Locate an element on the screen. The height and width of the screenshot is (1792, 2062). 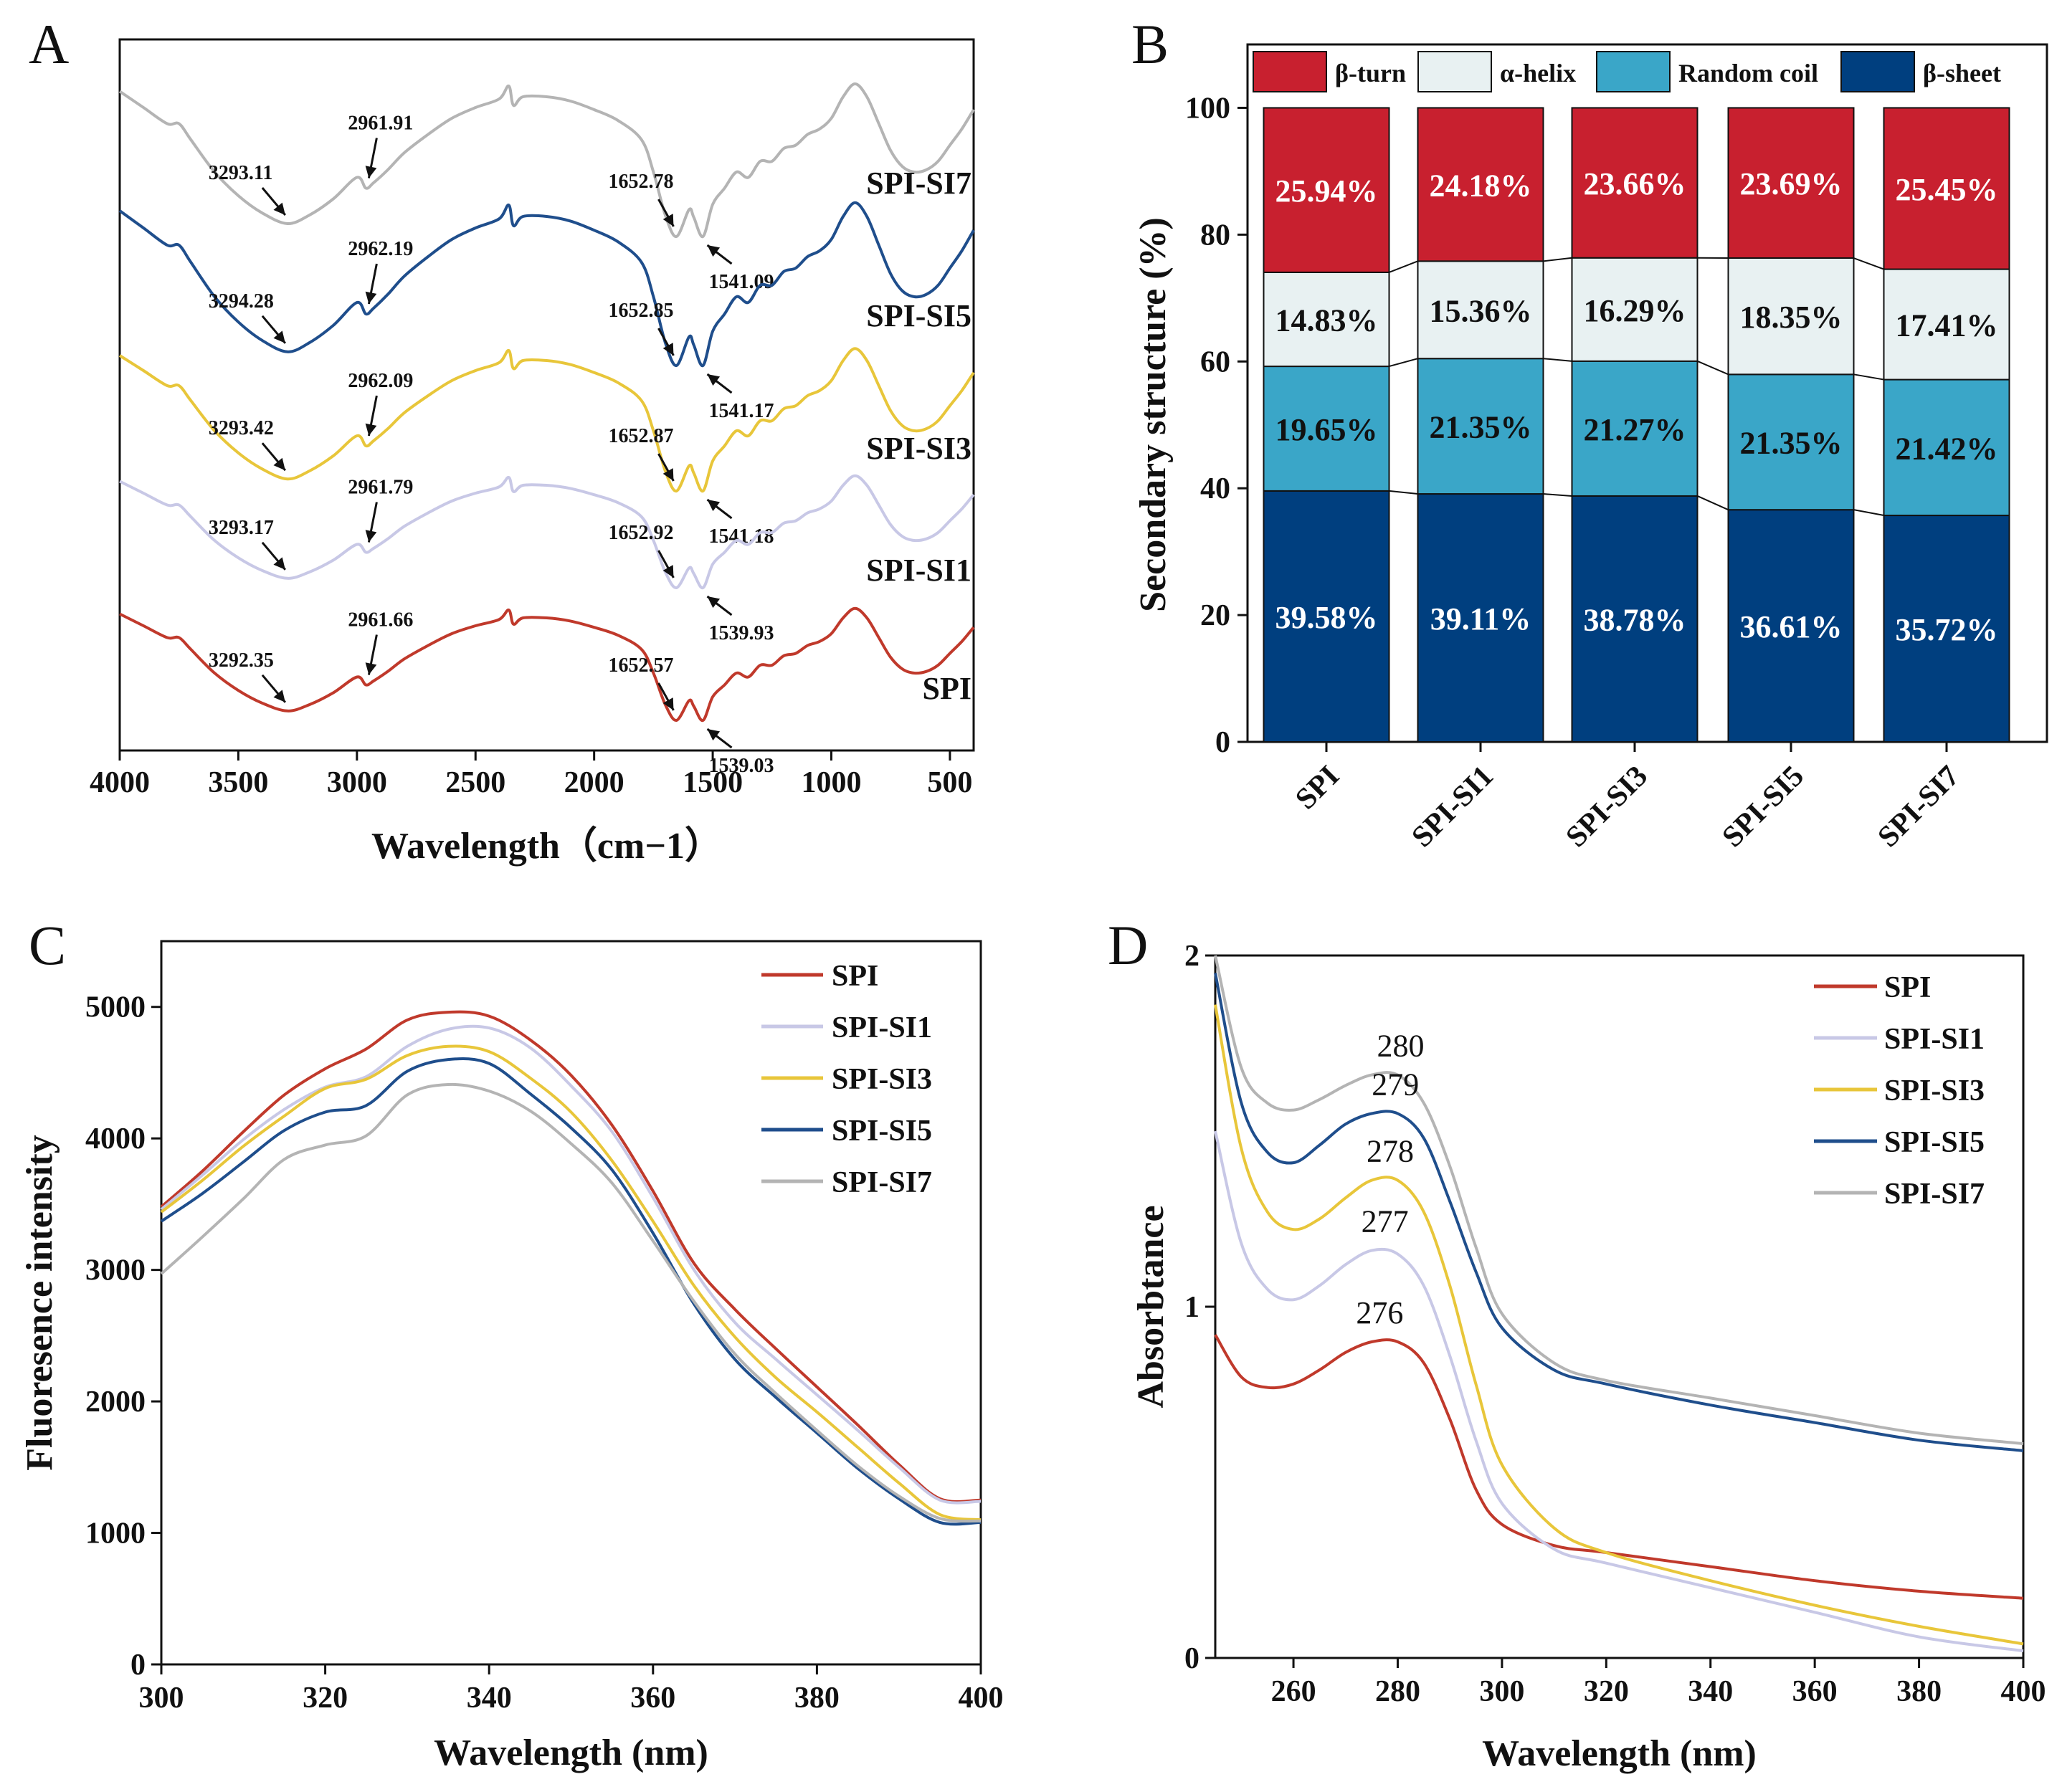
panel-b-bar-label: 39.58% is located at coordinates (1327, 617).